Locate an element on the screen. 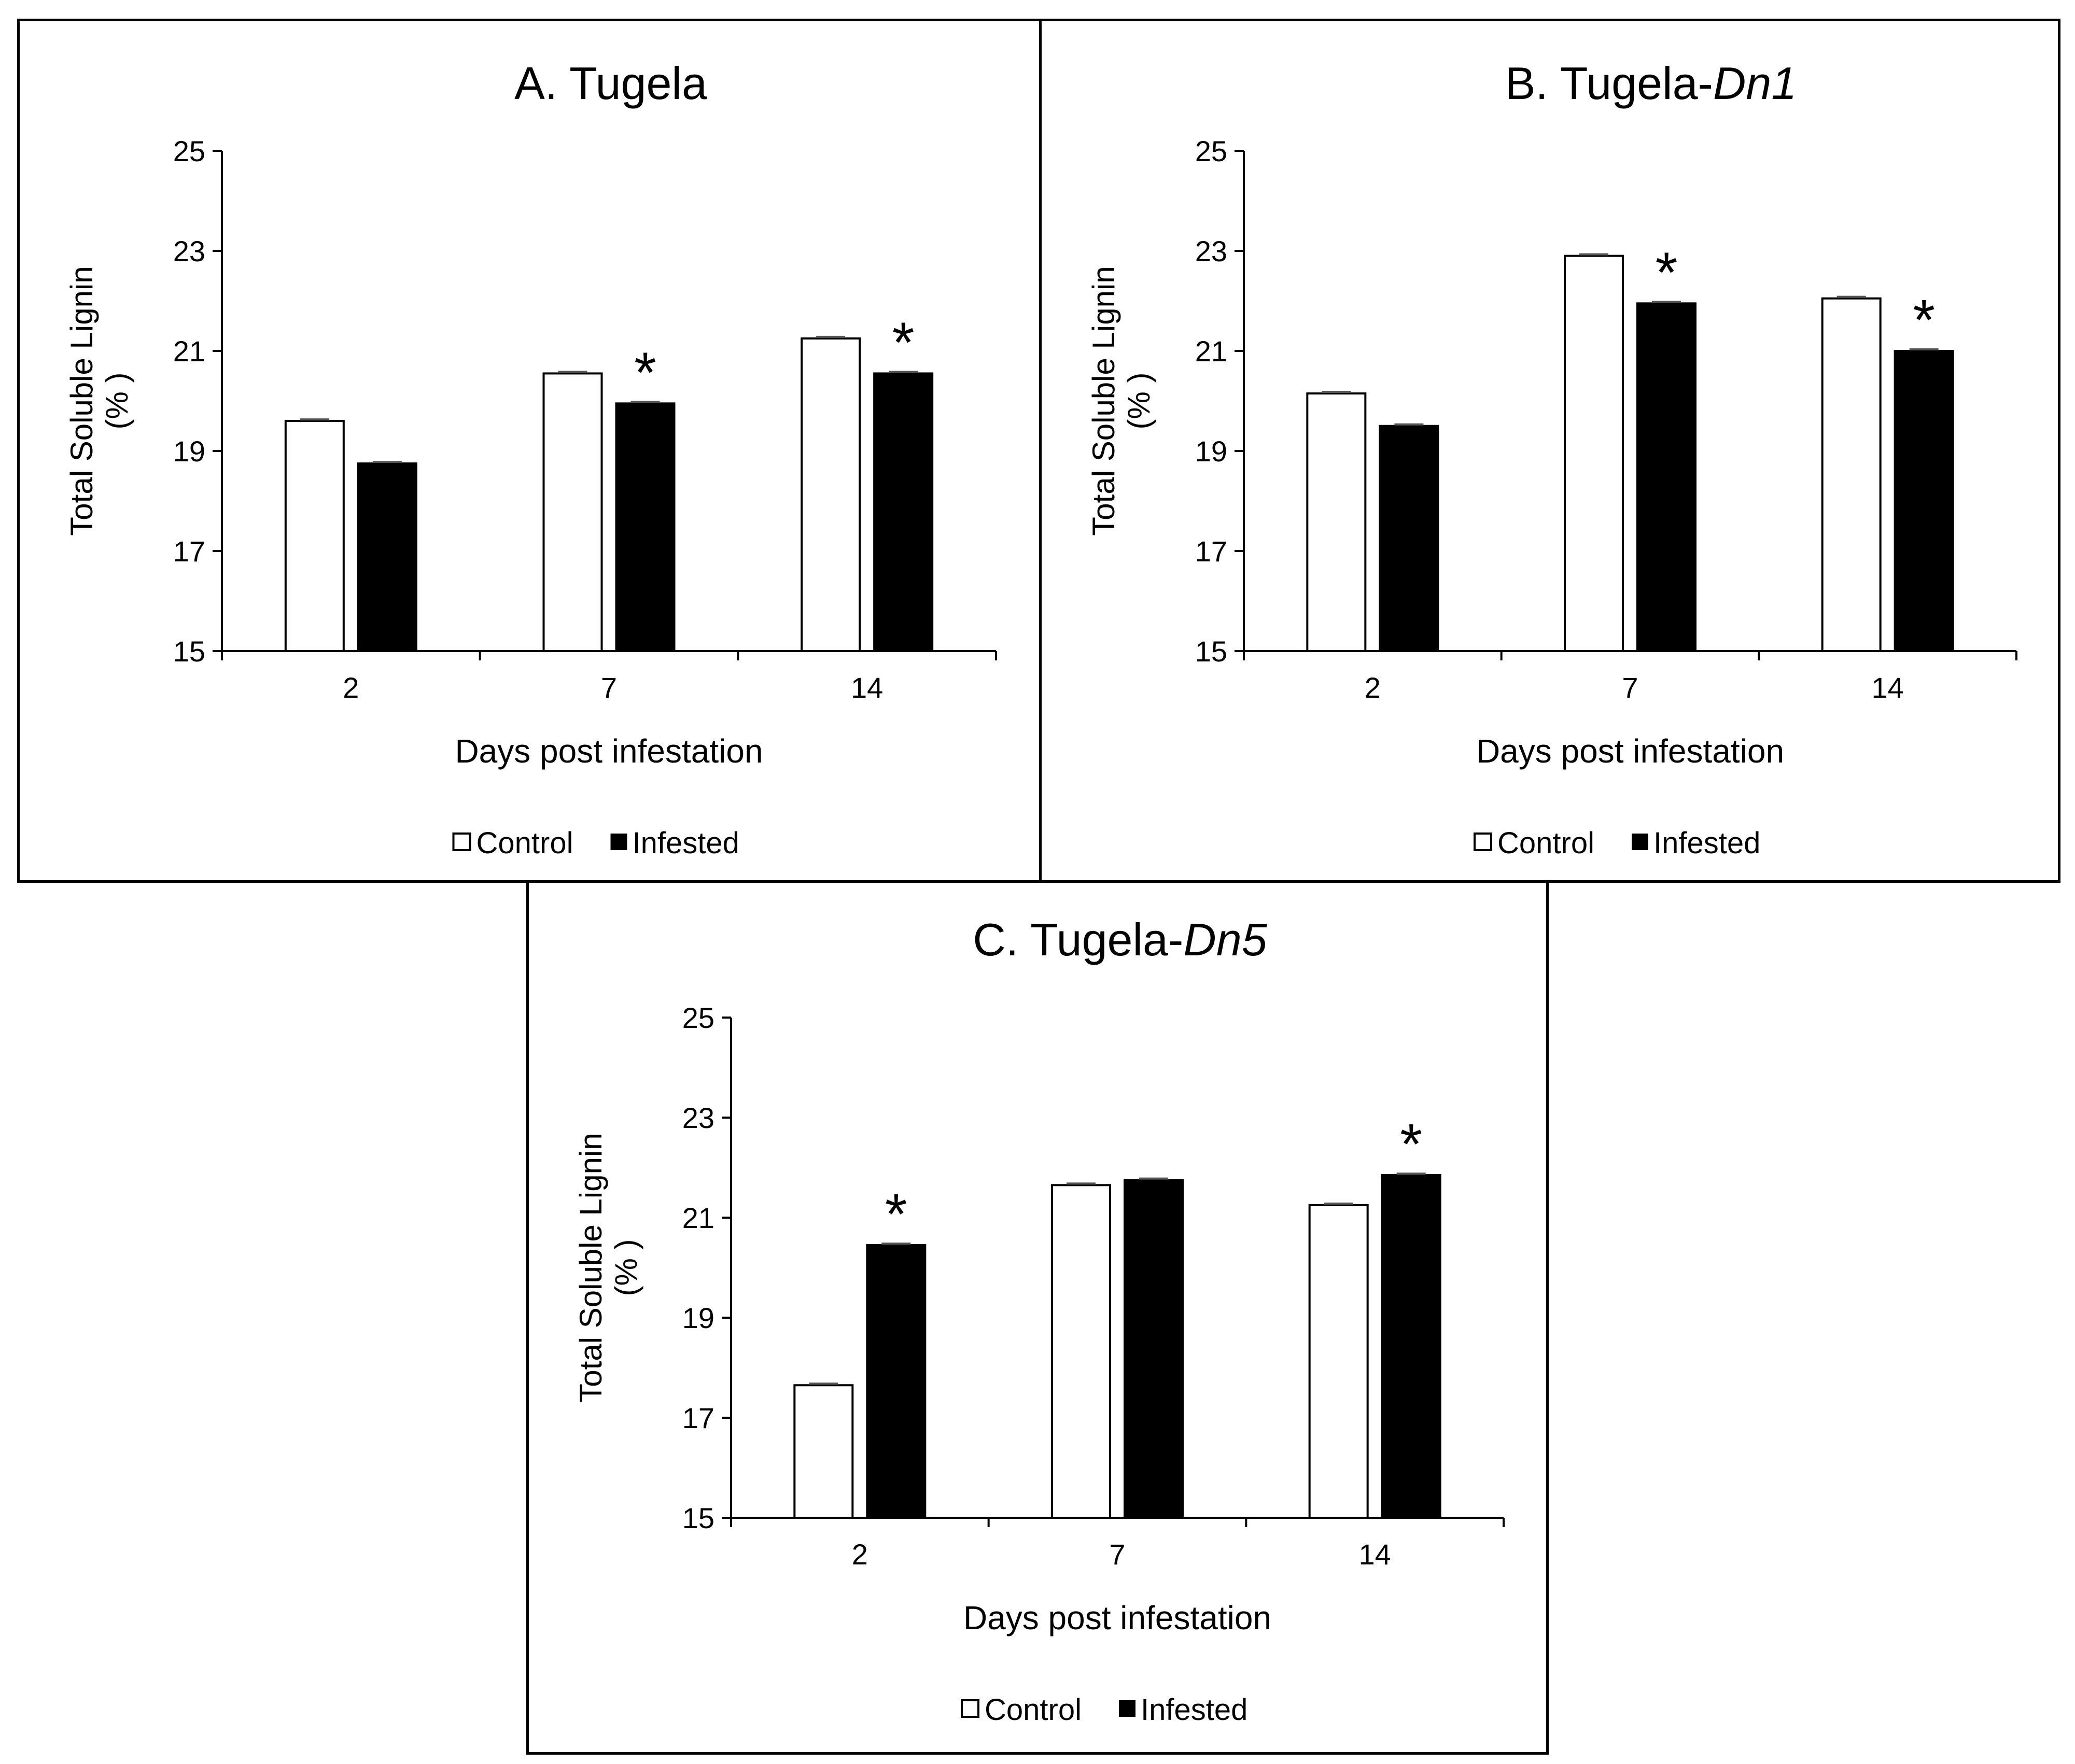 The height and width of the screenshot is (1764, 2075). chart-b-ytick-label: 17 is located at coordinates (1211, 551).